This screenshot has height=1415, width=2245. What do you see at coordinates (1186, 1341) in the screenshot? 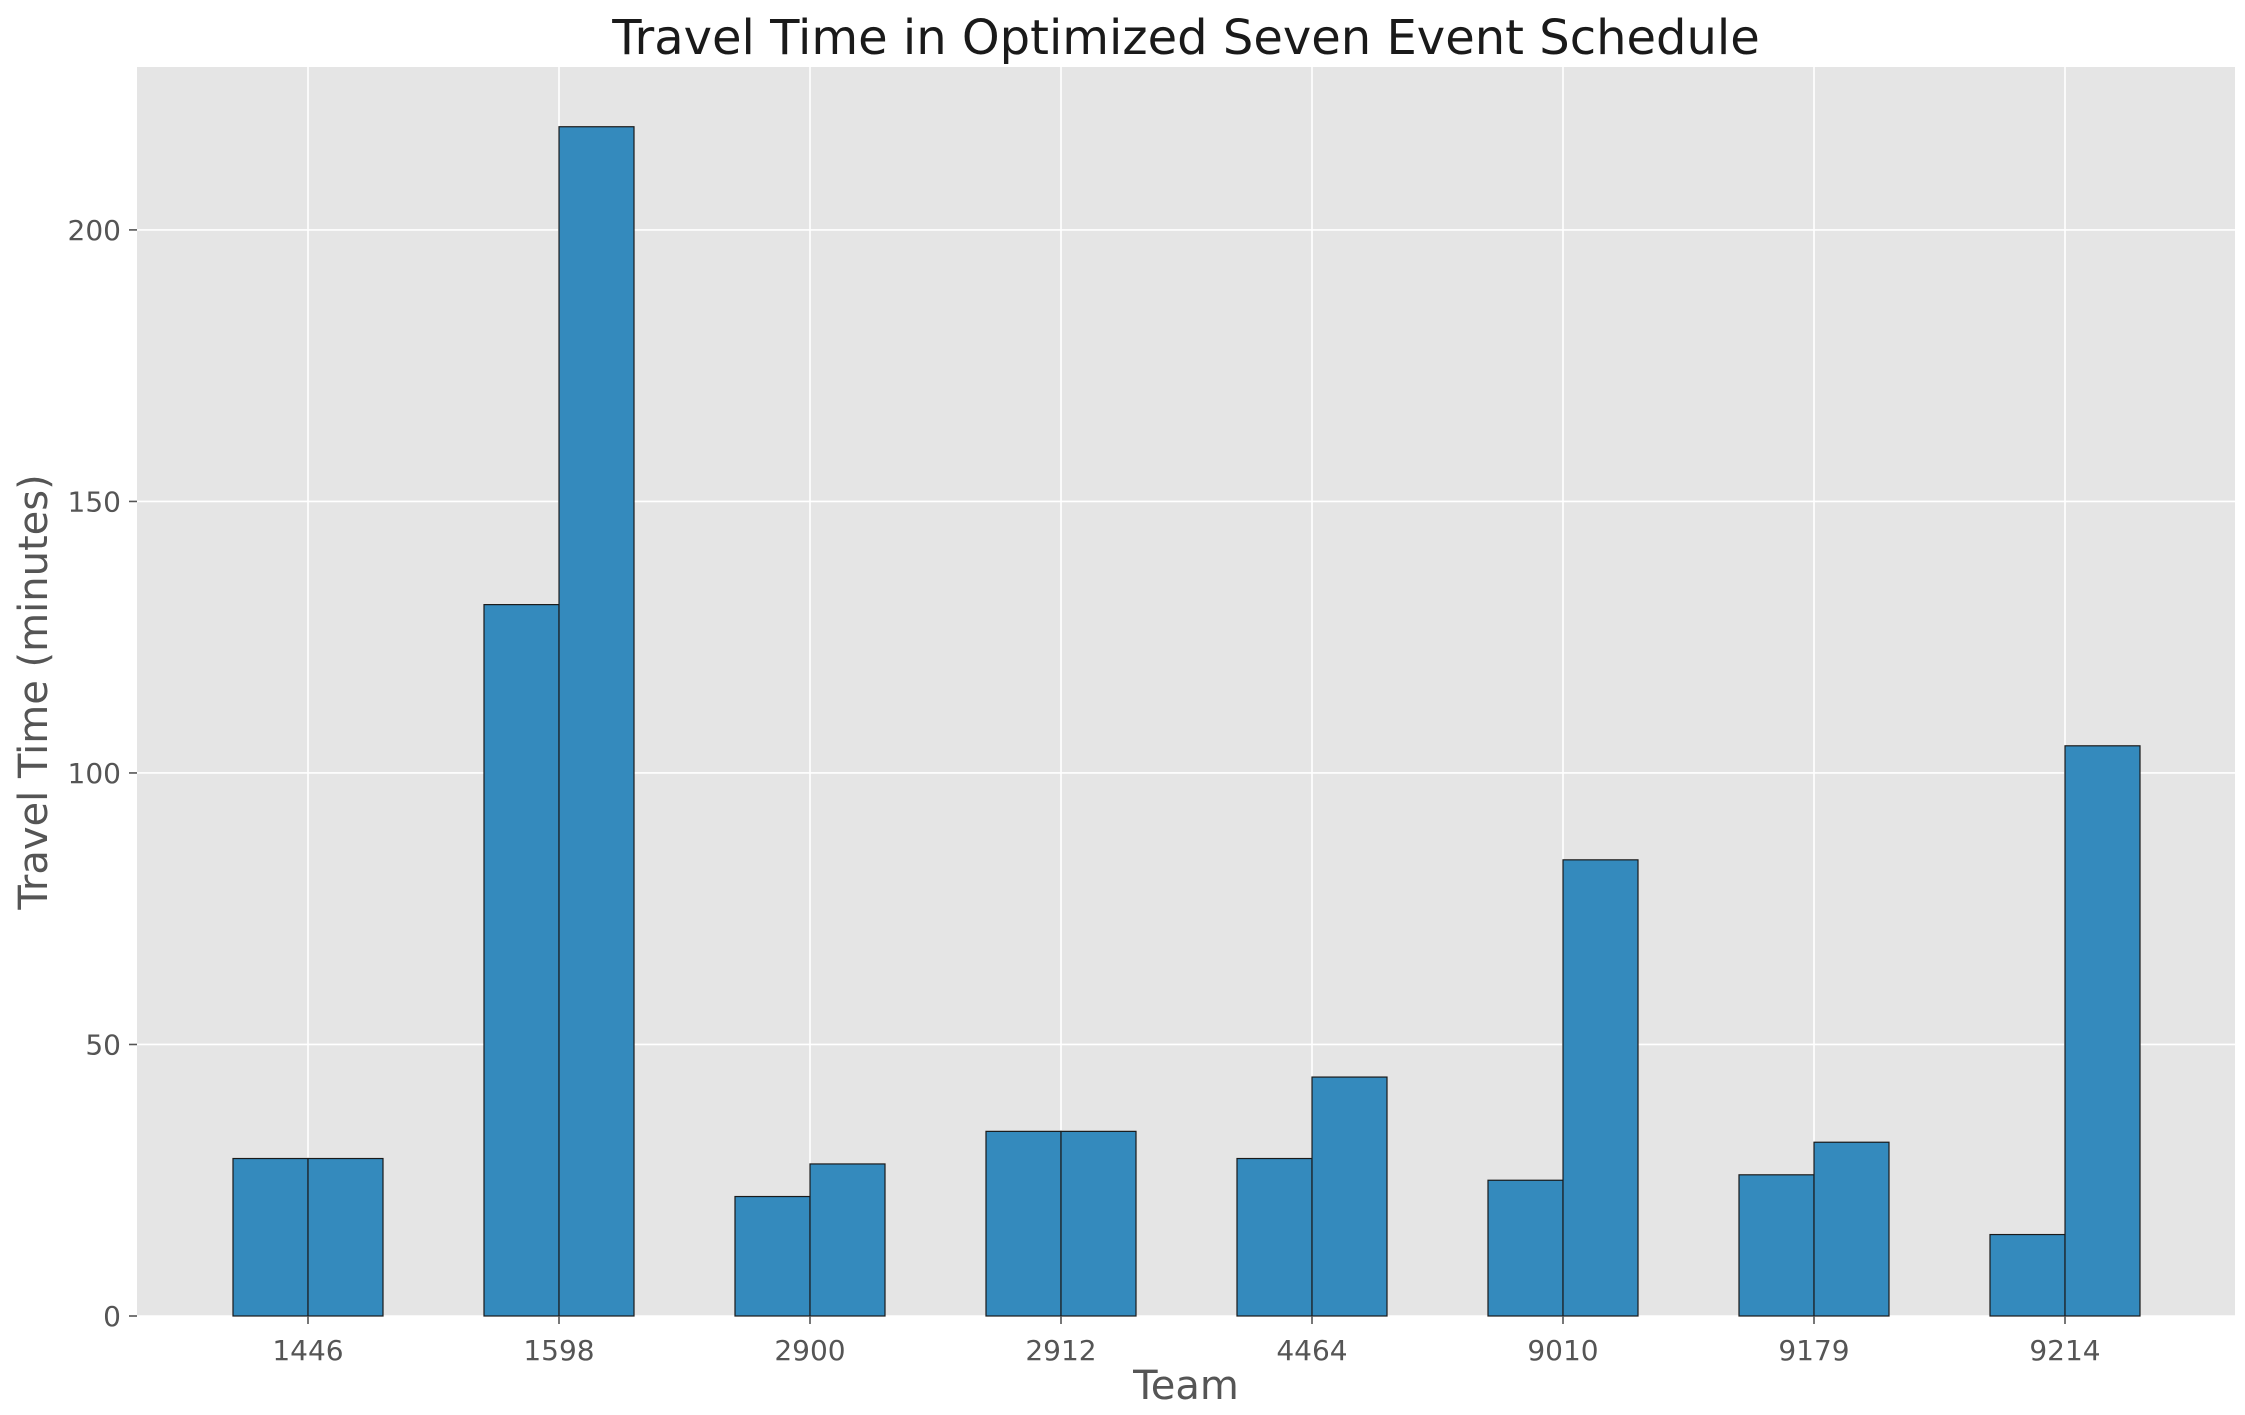
I see `x-axis-ticks: 1446 1598 2900 2912 4464 9010 9179 9214` at bounding box center [1186, 1341].